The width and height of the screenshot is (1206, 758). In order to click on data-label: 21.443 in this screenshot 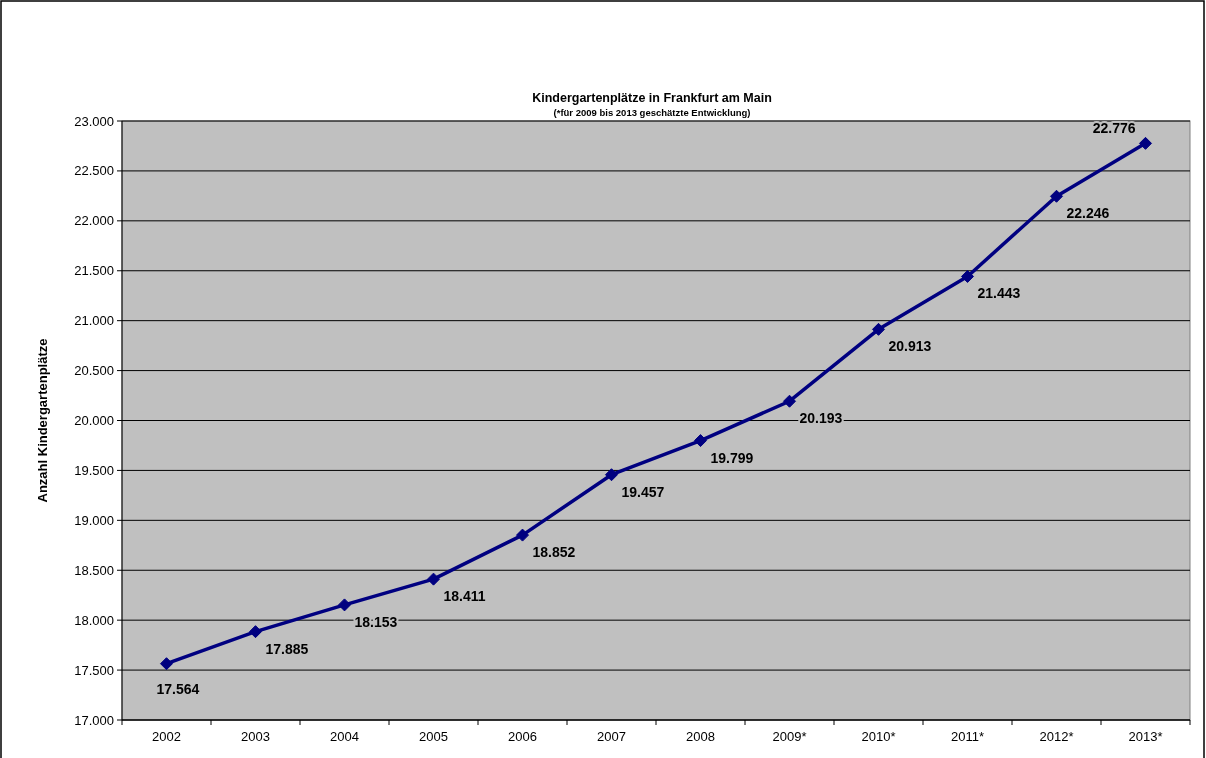, I will do `click(999, 293)`.